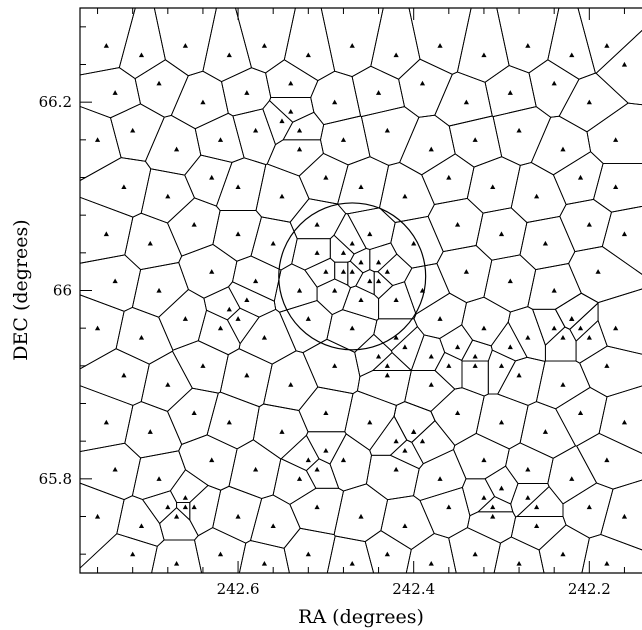  What do you see at coordinates (238, 589) in the screenshot?
I see `x-tick-label: 242.6` at bounding box center [238, 589].